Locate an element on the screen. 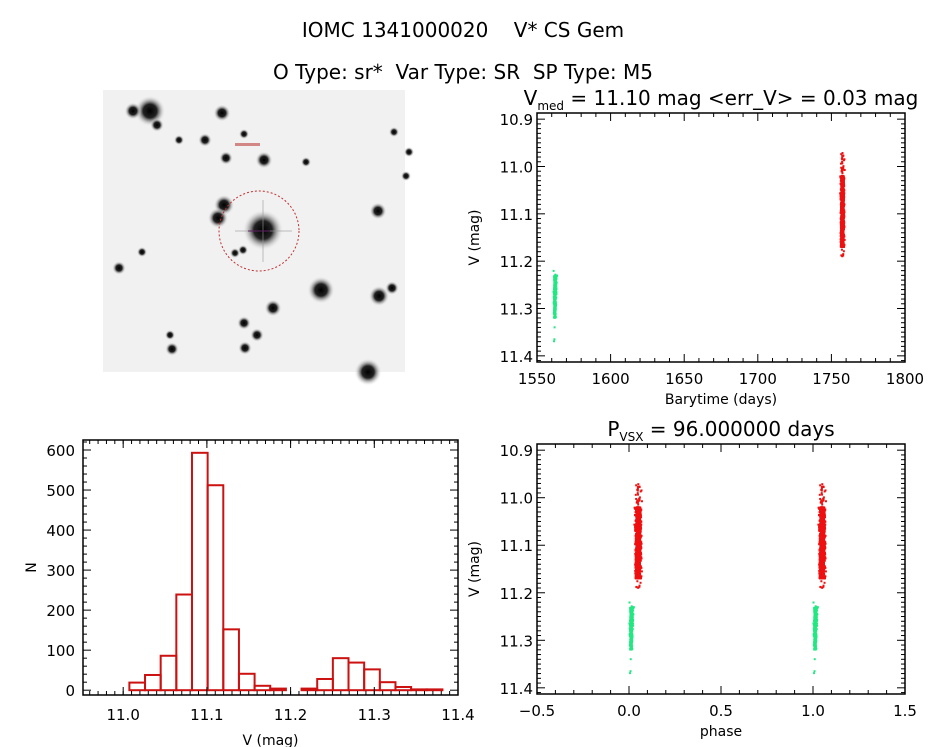 This screenshot has height=747, width=944. x-axis-label: phase is located at coordinates (721, 732).